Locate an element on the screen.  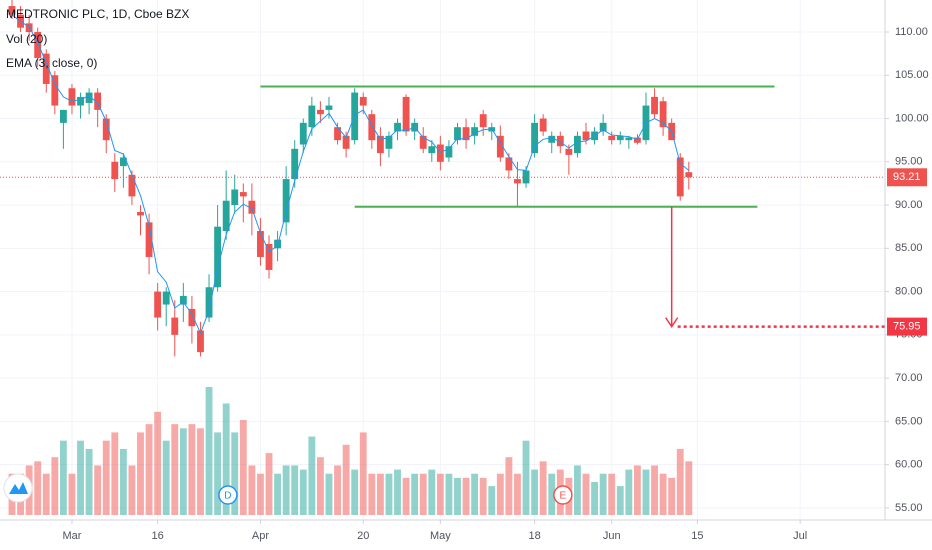
target-label: 75.95 is located at coordinates (907, 327).